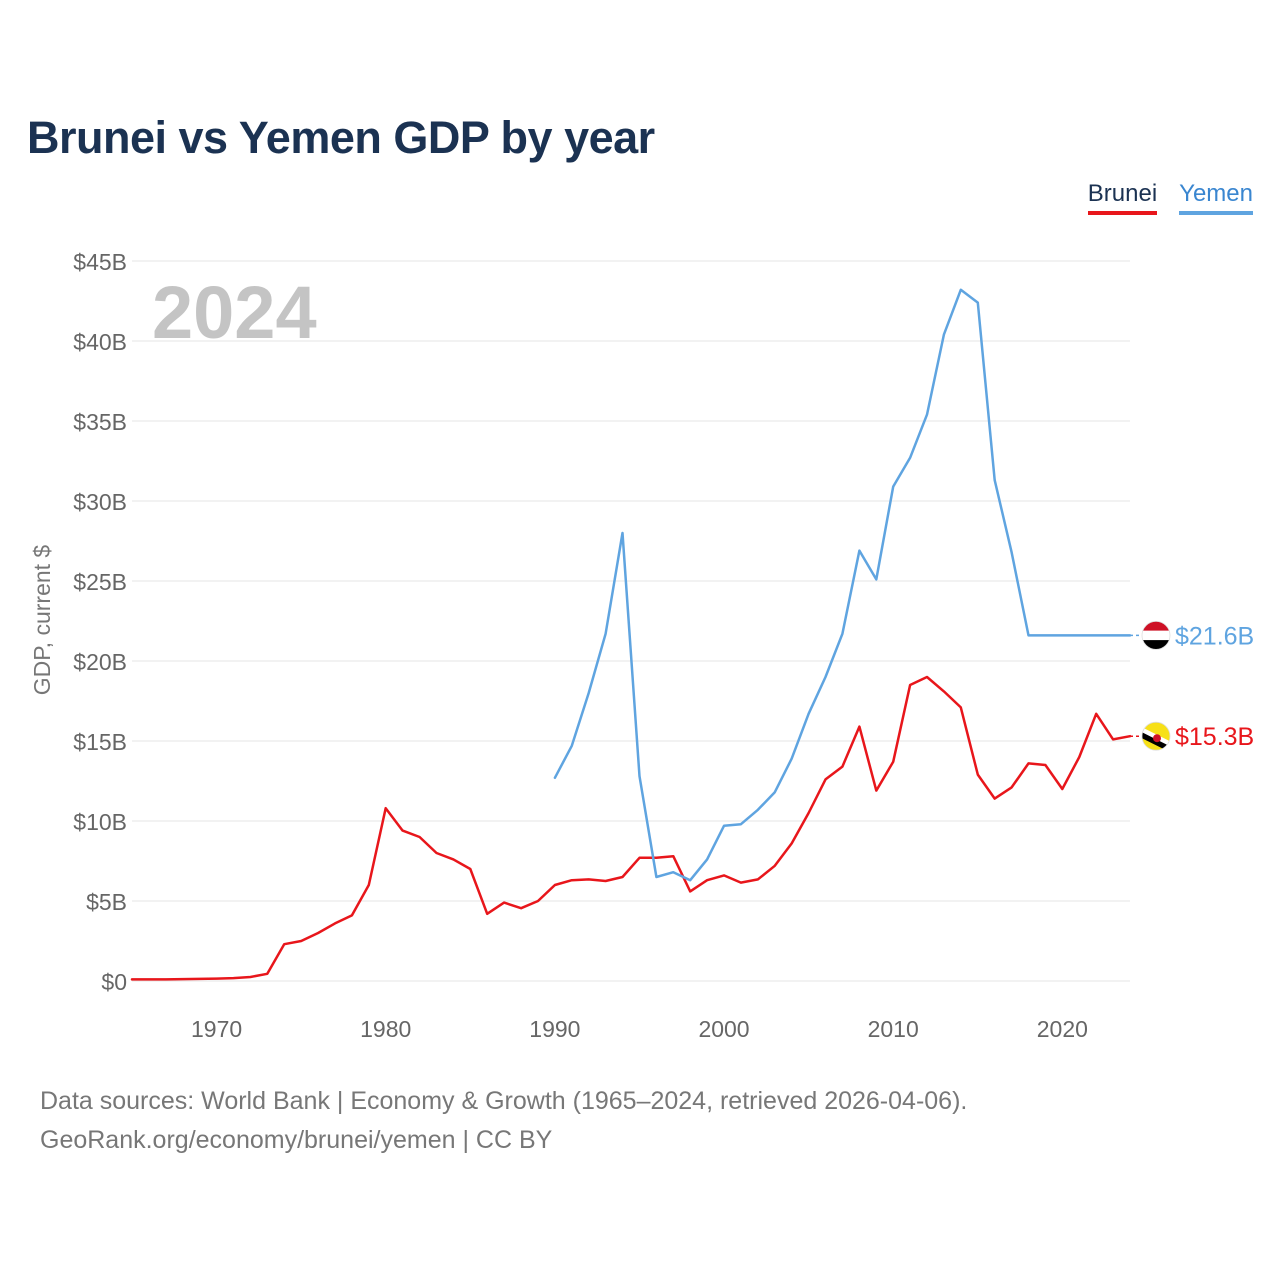  What do you see at coordinates (100, 422) in the screenshot?
I see `y-tick-label: $35B` at bounding box center [100, 422].